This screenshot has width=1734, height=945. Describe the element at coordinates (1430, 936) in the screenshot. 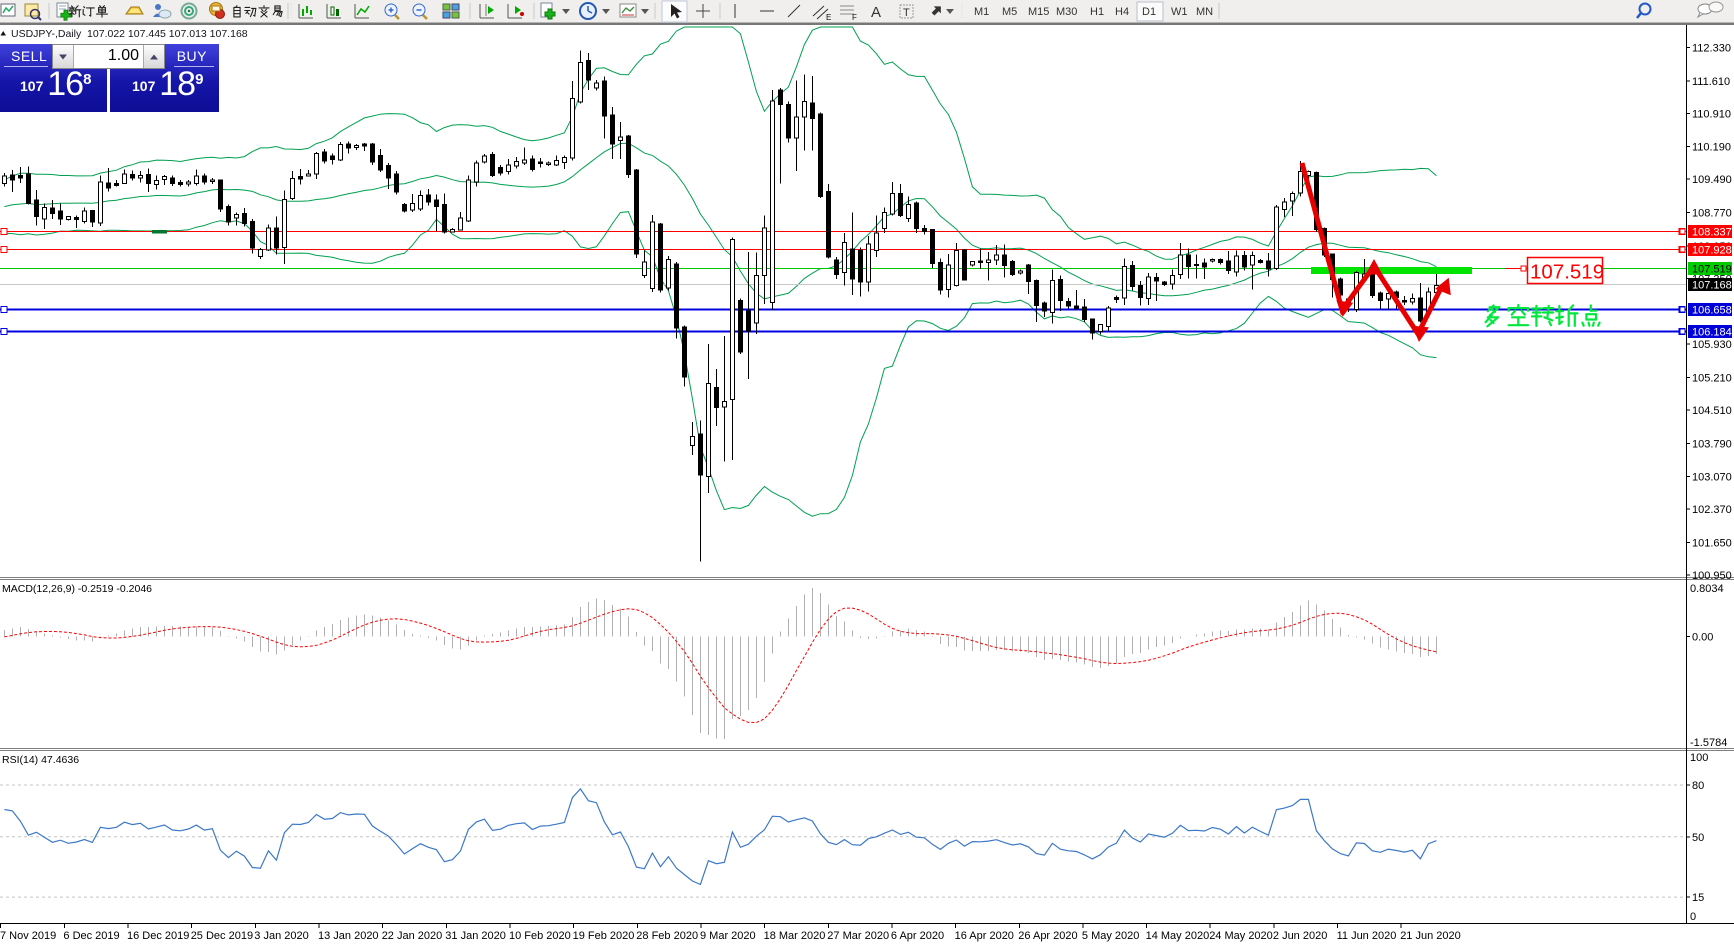

I see `svg-text: 21 Jun 2020` at that location.